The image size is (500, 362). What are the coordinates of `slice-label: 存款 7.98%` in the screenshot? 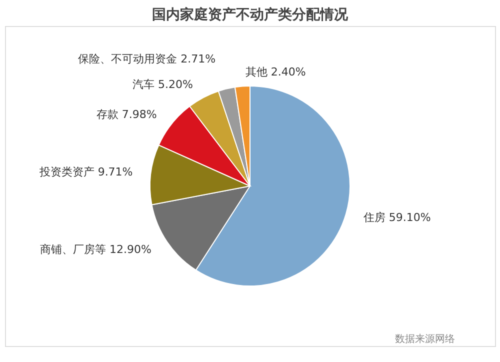 It's located at (126, 114).